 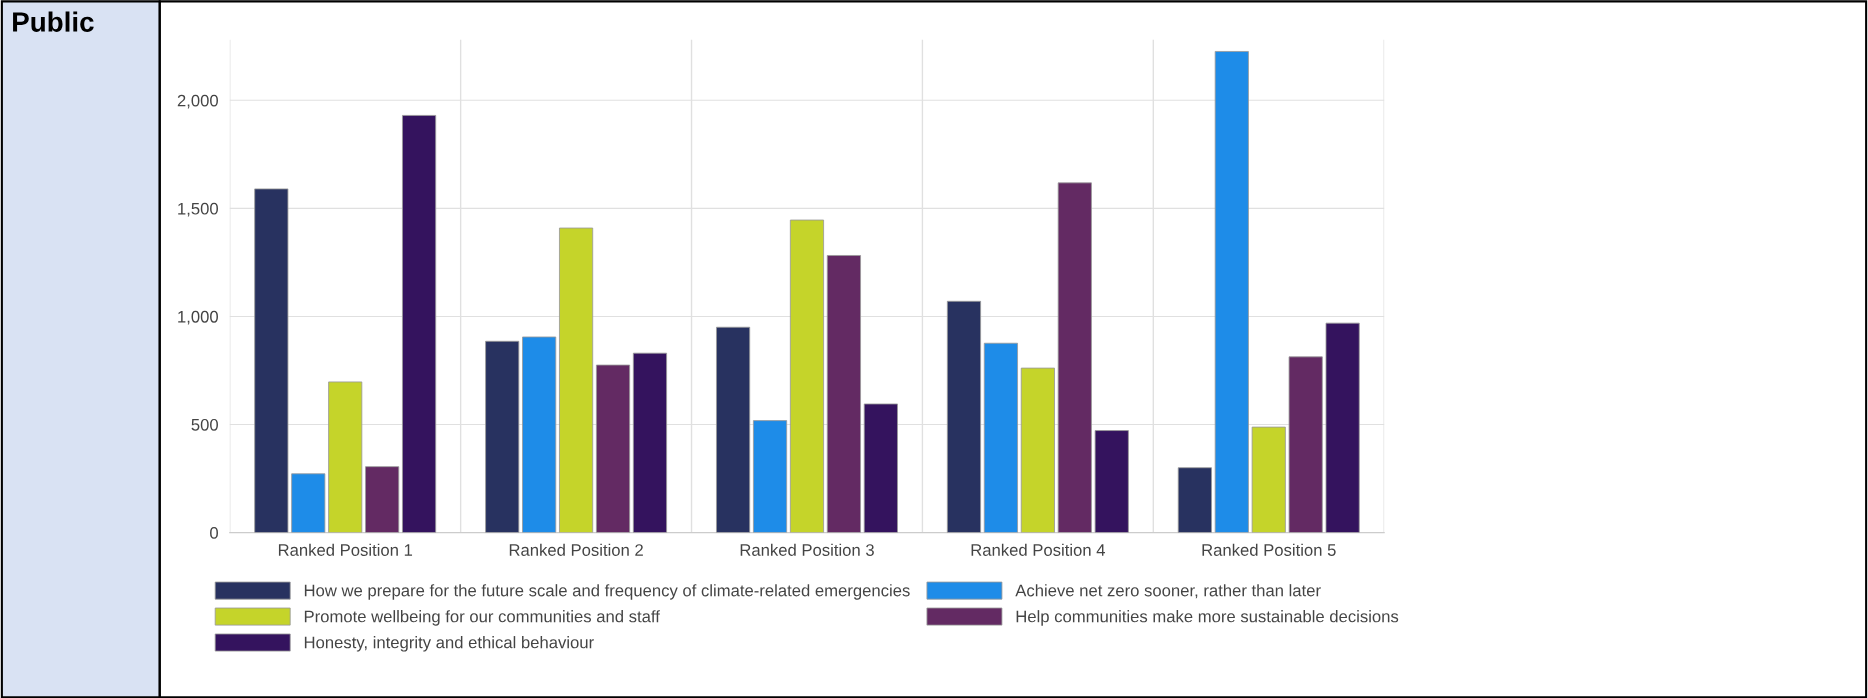 What do you see at coordinates (482, 618) in the screenshot?
I see `legend-label: Promote wellbeing for our communities and staff` at bounding box center [482, 618].